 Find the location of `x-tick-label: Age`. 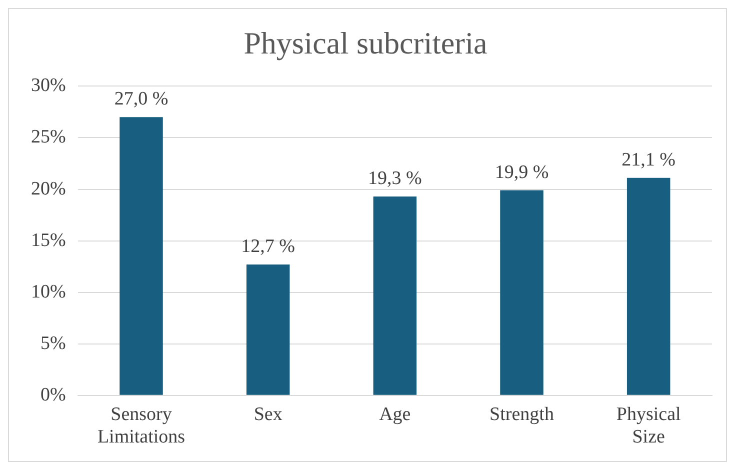

x-tick-label: Age is located at coordinates (395, 414).